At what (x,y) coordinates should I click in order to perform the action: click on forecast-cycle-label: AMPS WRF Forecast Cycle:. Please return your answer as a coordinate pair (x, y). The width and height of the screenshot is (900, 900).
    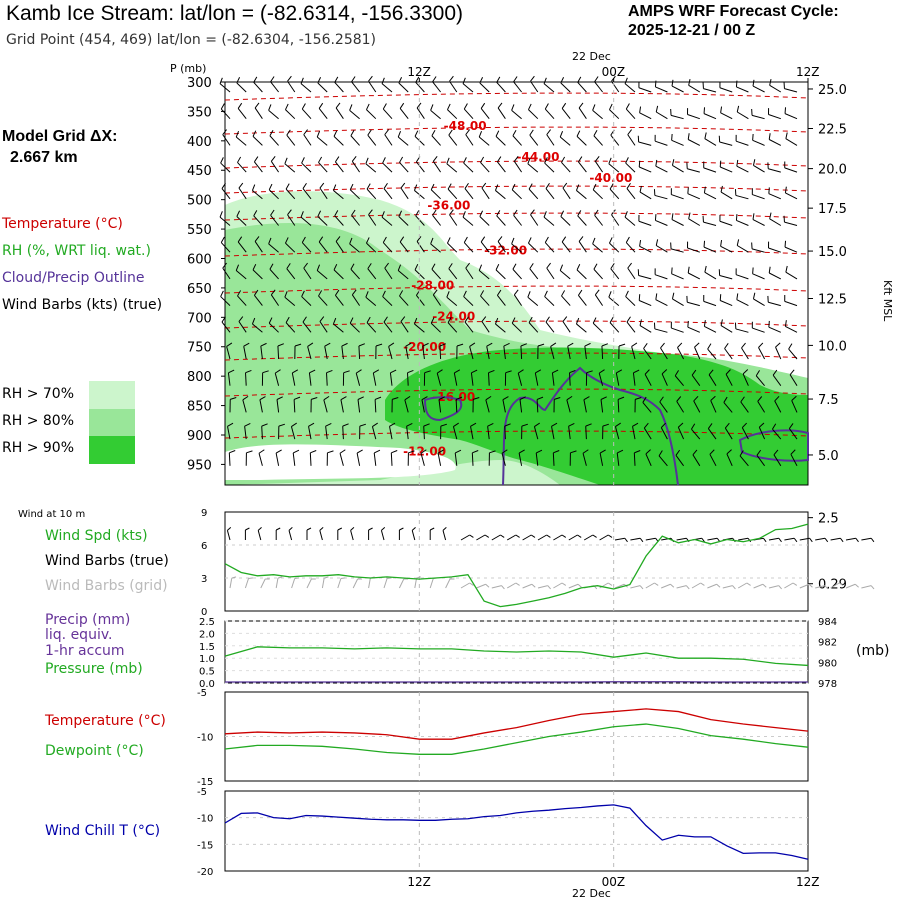
    Looking at the image, I should click on (733, 11).